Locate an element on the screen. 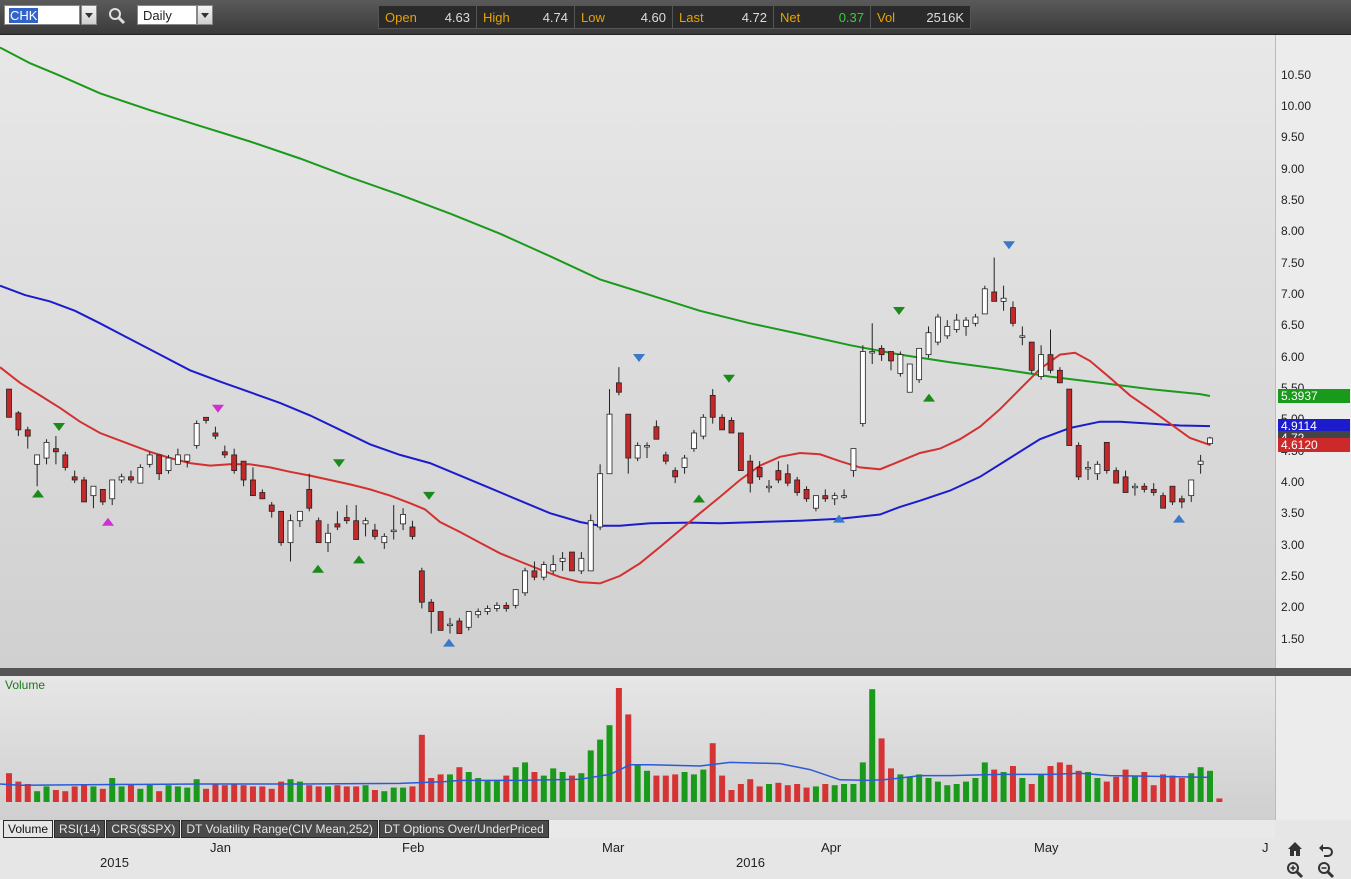 This screenshot has height=879, width=1351. home-icon is located at coordinates (1295, 849).